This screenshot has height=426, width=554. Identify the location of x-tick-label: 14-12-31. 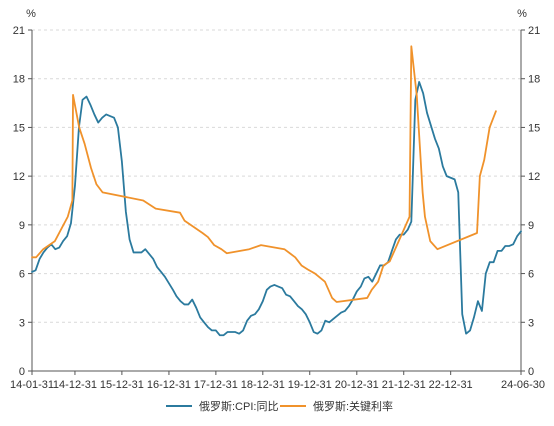
(75, 385).